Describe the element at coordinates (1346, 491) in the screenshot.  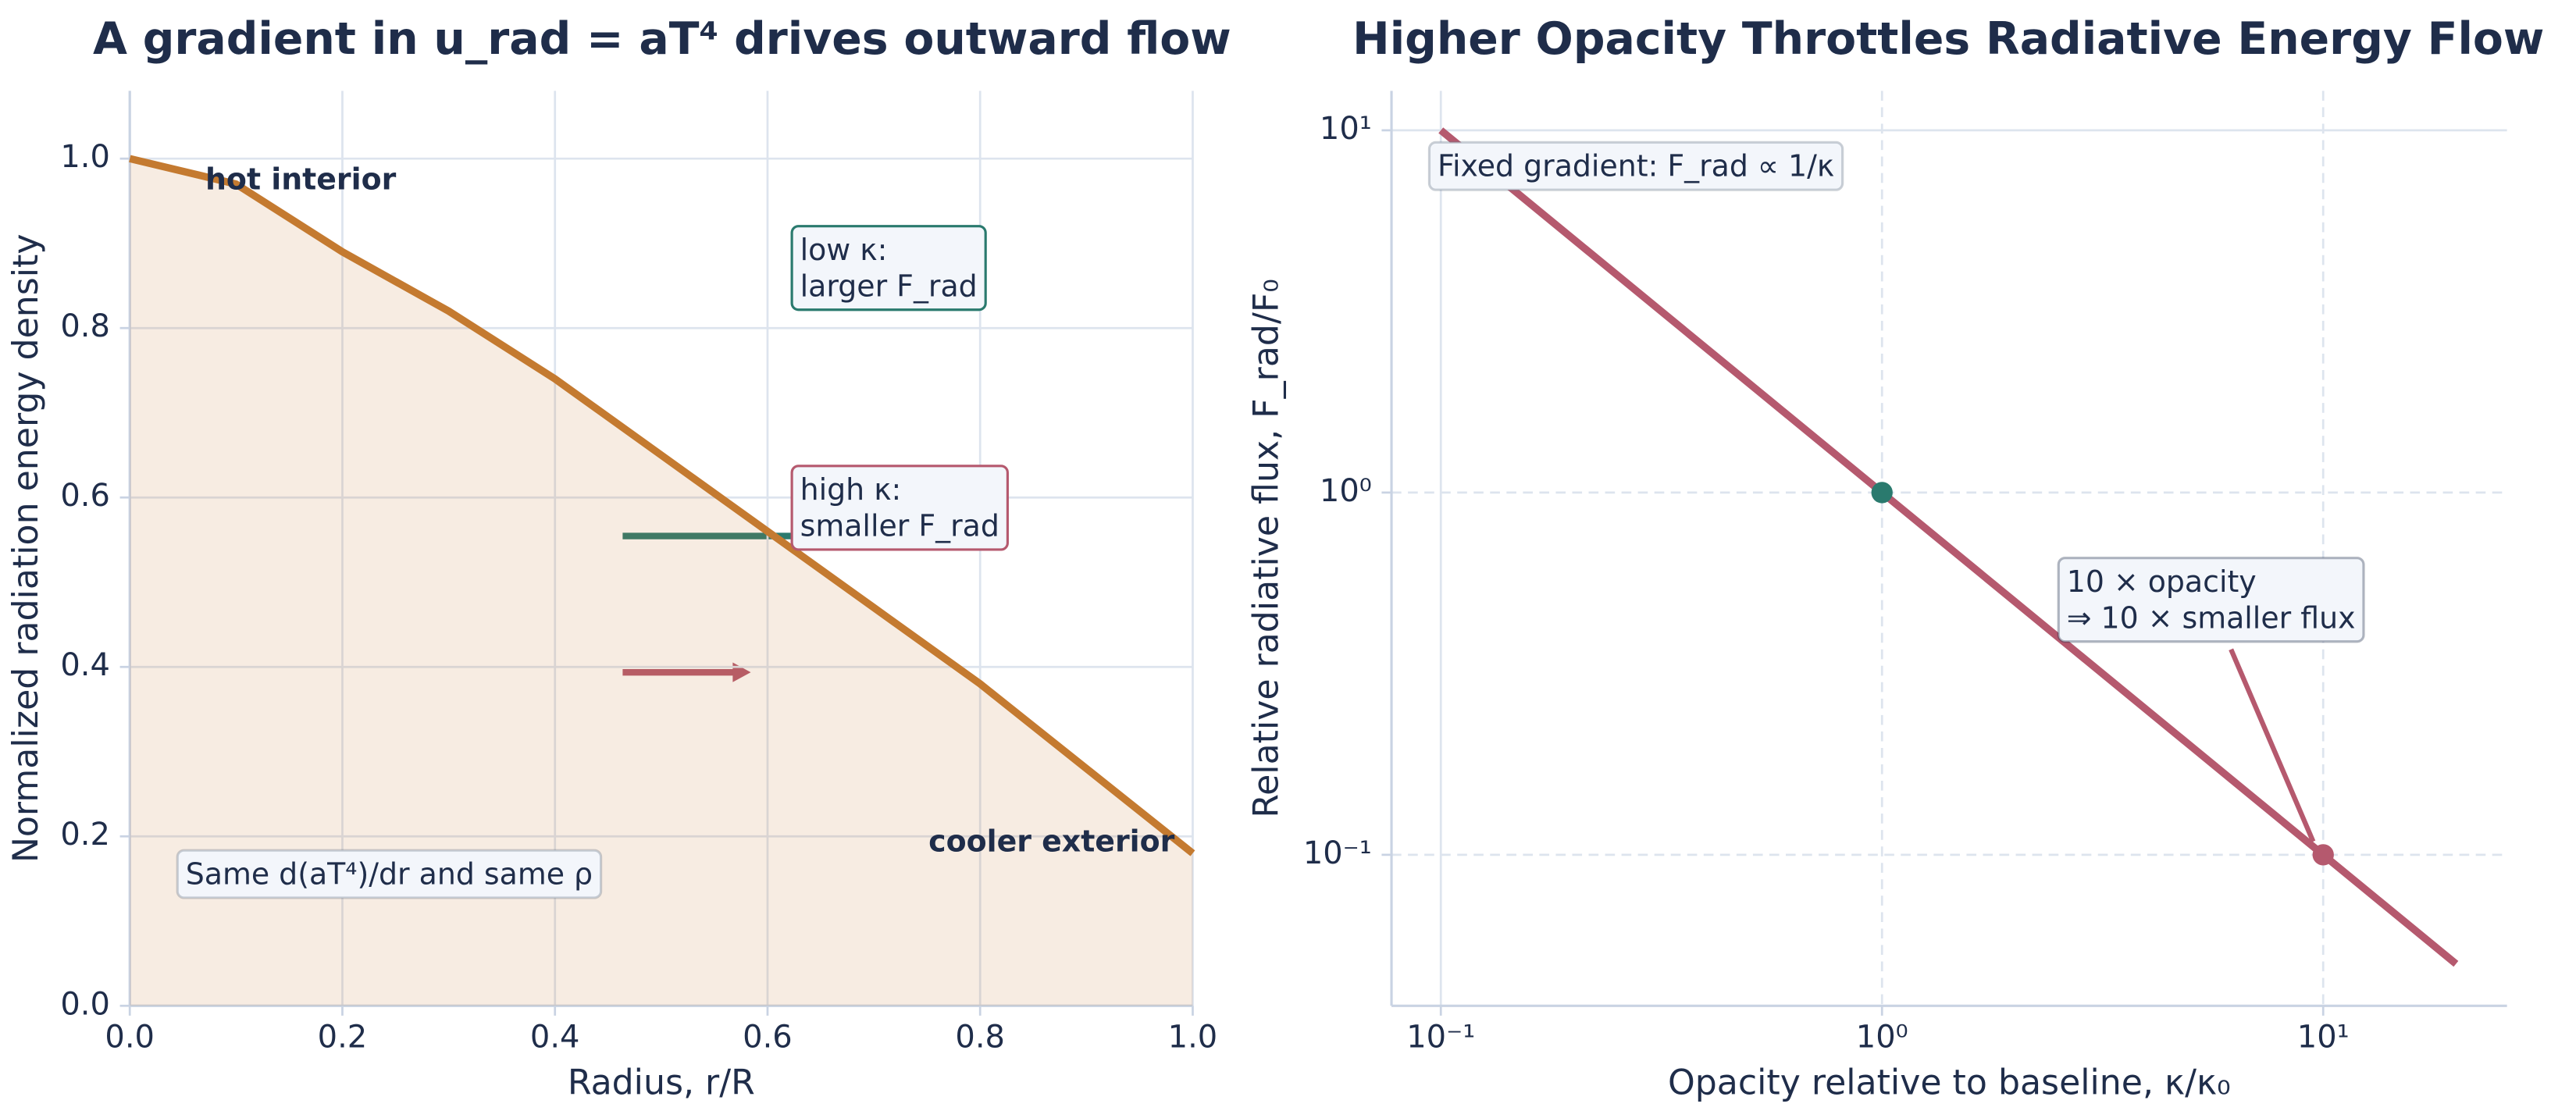
I see `y-tick-label: 10⁰` at that location.